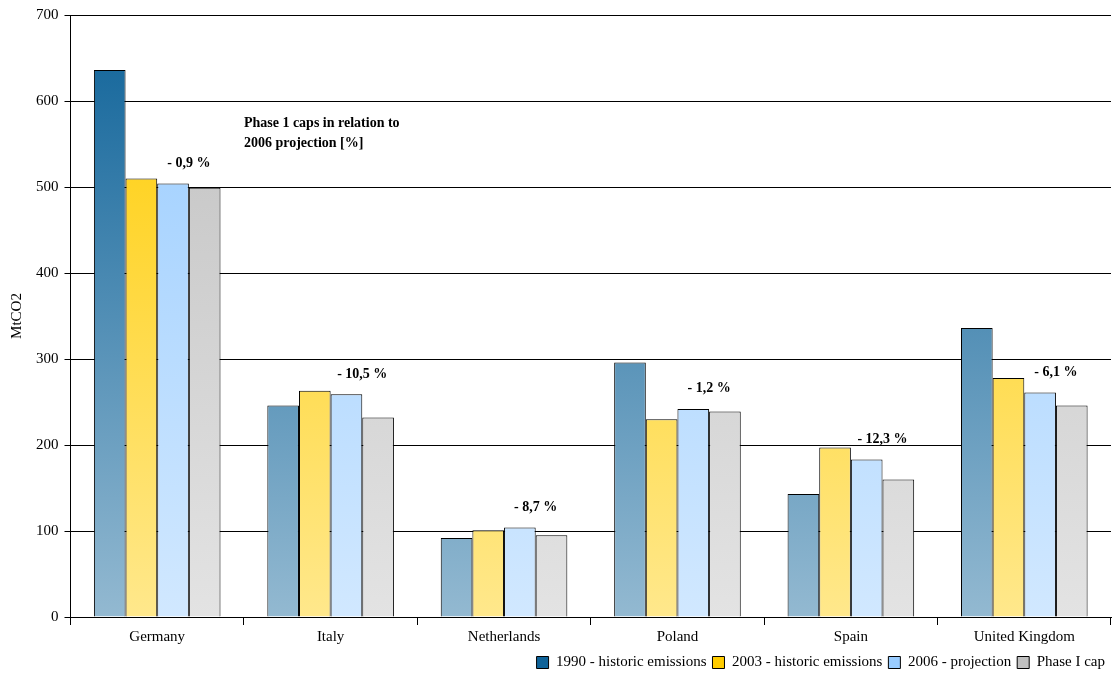 The image size is (1113, 682). I want to click on x-tick-label: Poland, so click(677, 635).